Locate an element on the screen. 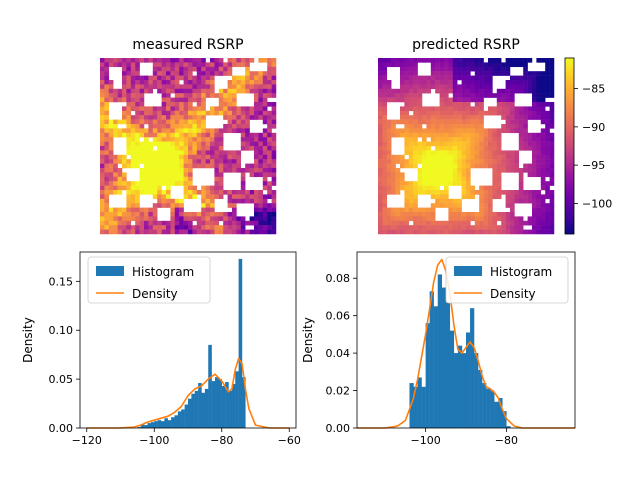 The width and height of the screenshot is (640, 480). heatmap-title-predicted: predicted RSRP is located at coordinates (466, 45).